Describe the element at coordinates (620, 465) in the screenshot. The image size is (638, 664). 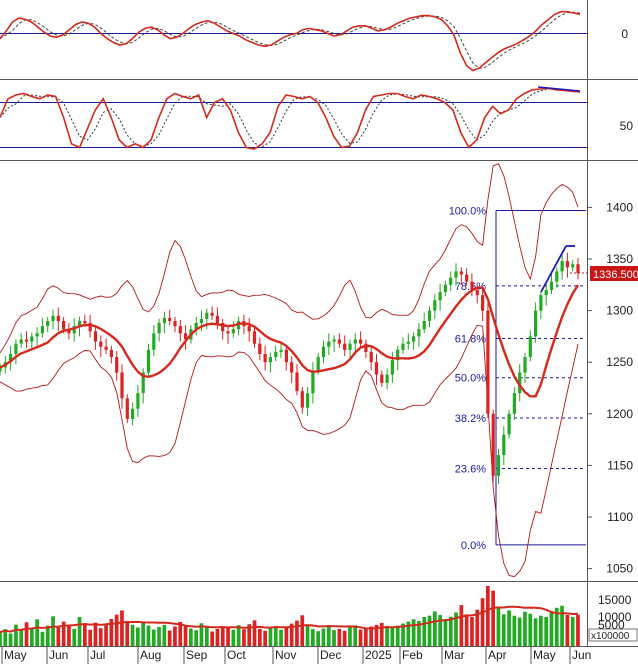
I see `price-tick-label: 1150` at that location.